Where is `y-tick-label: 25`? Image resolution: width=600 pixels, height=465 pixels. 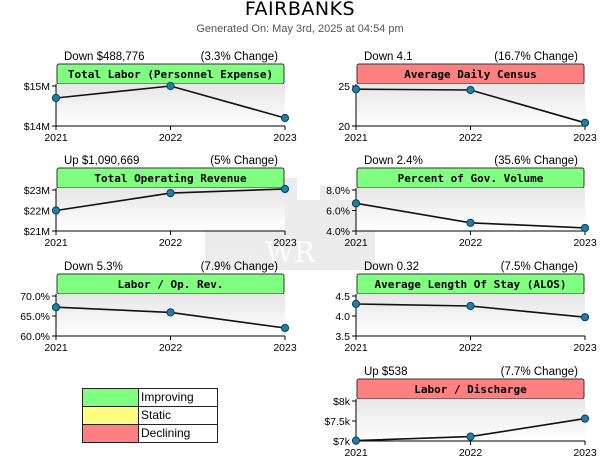
y-tick-label: 25 is located at coordinates (344, 87).